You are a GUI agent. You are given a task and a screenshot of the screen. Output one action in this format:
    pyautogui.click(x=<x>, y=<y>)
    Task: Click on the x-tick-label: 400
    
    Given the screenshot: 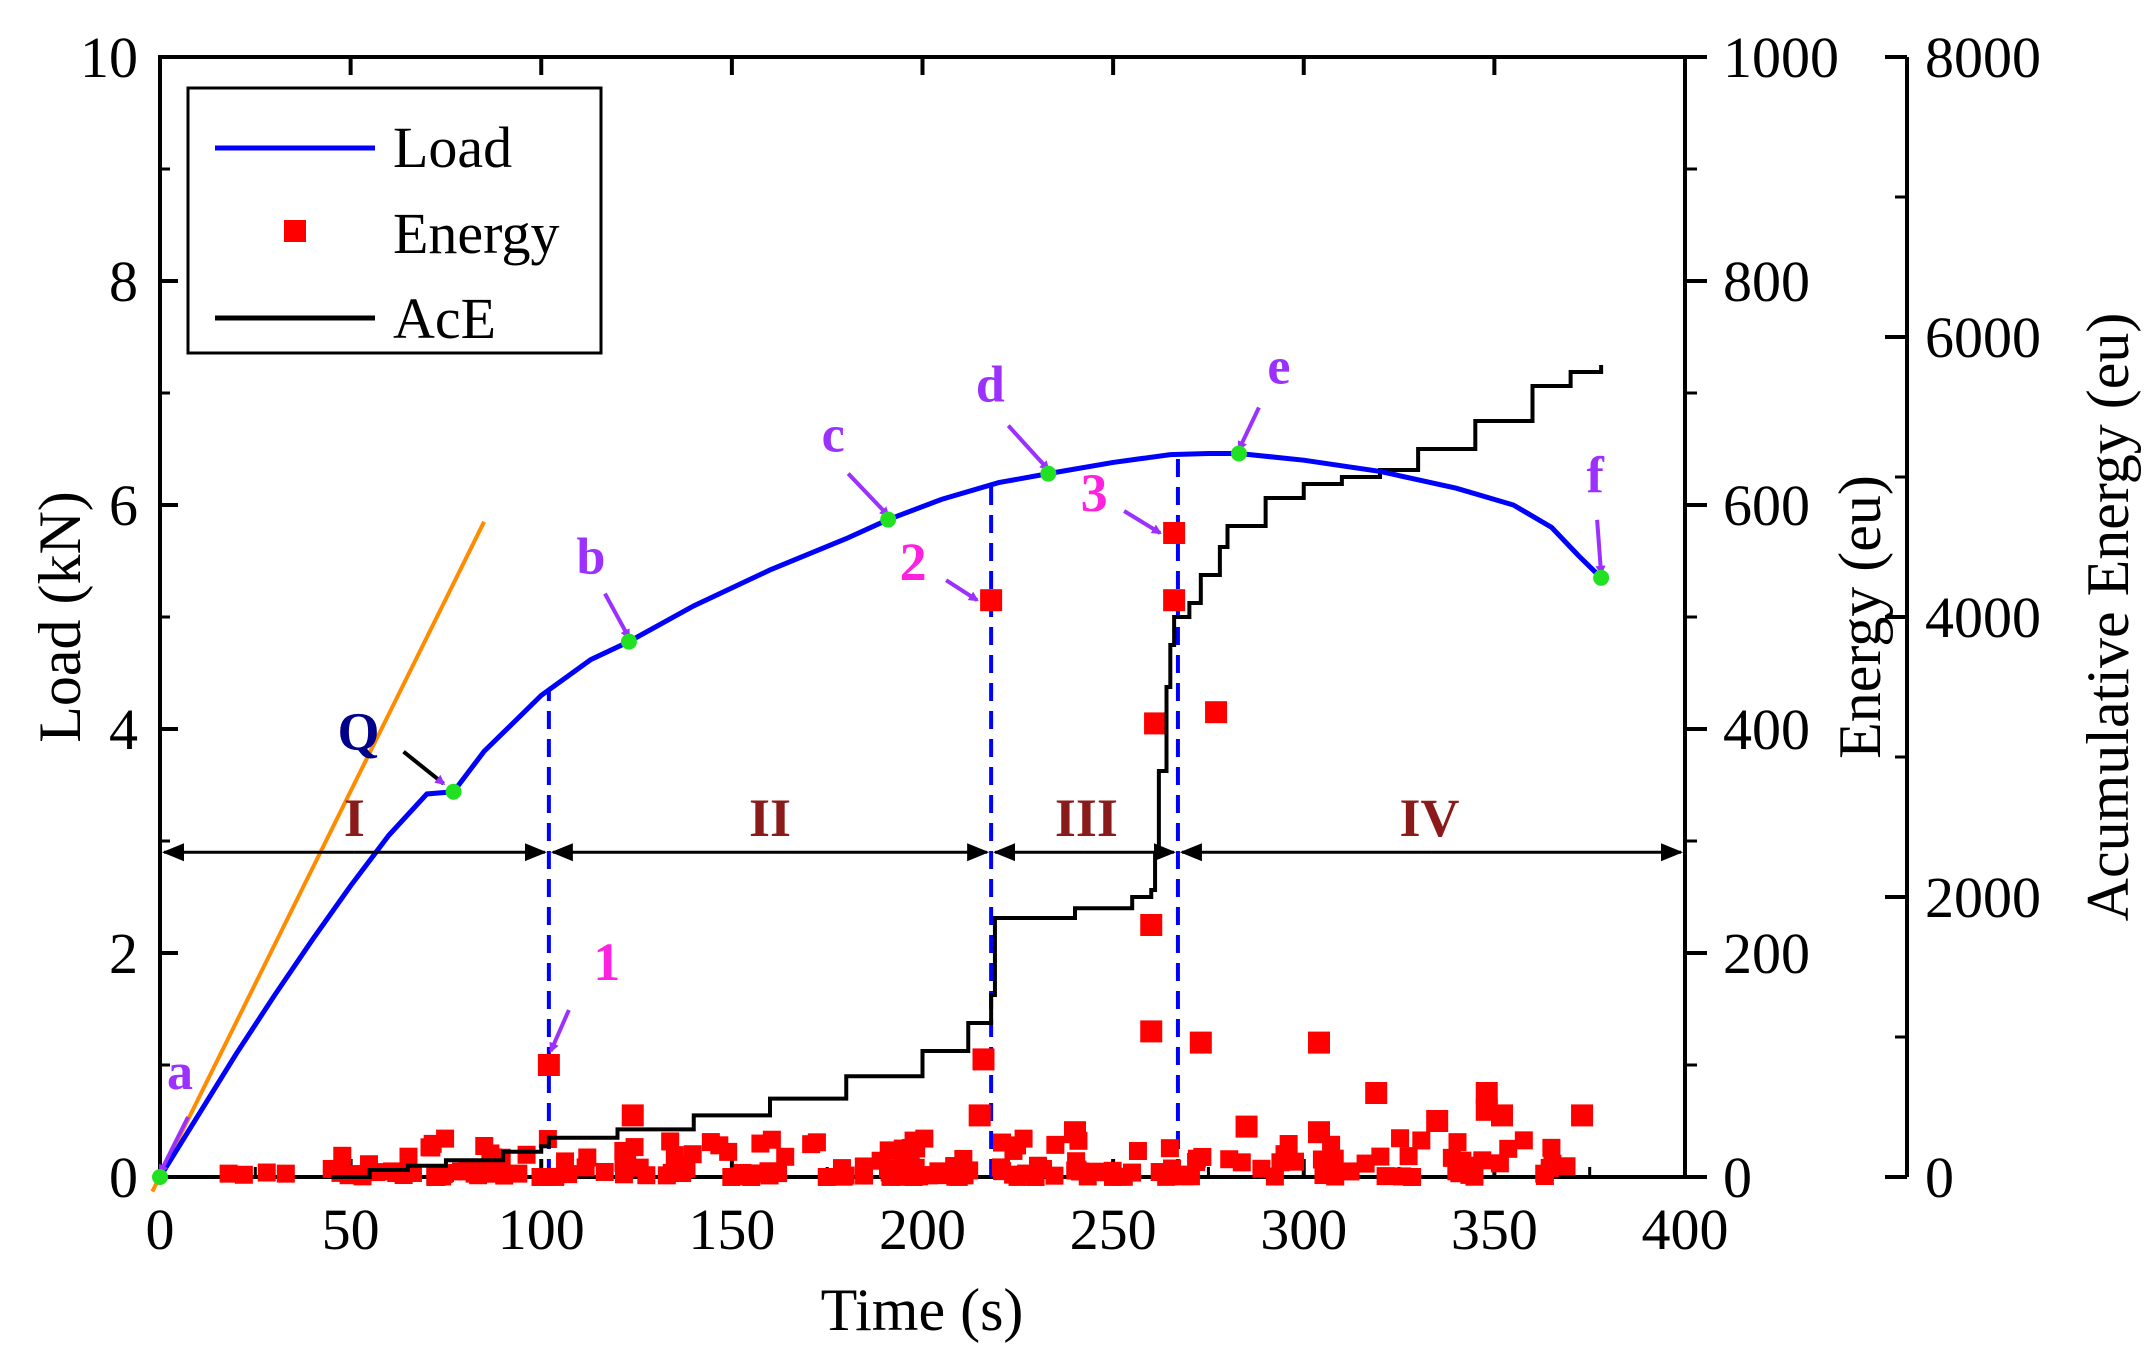 What is the action you would take?
    pyautogui.click(x=1685, y=1229)
    